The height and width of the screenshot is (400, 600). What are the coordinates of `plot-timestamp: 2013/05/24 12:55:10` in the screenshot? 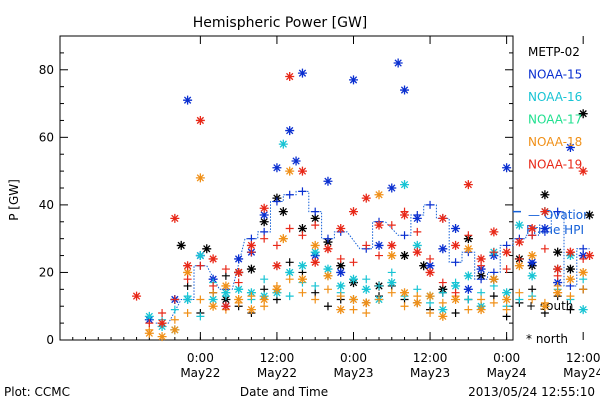 It's located at (531, 392).